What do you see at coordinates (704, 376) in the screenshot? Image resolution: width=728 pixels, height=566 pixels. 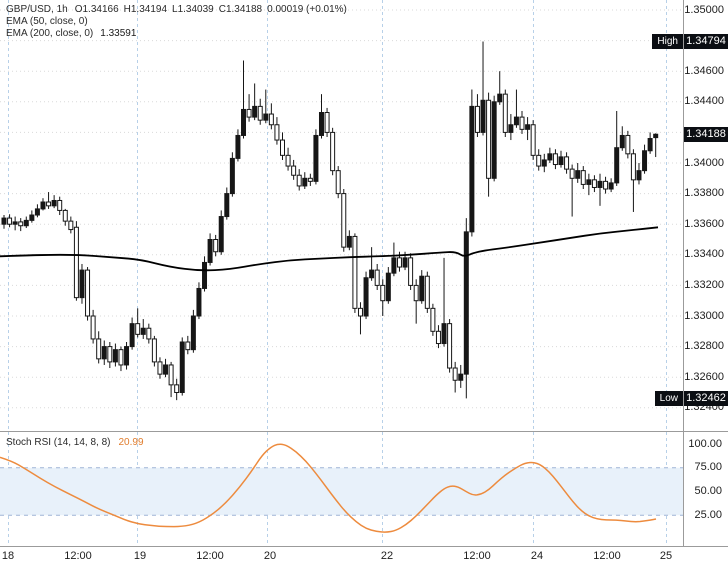 I see `price-axis-label: 1.32600` at bounding box center [704, 376].